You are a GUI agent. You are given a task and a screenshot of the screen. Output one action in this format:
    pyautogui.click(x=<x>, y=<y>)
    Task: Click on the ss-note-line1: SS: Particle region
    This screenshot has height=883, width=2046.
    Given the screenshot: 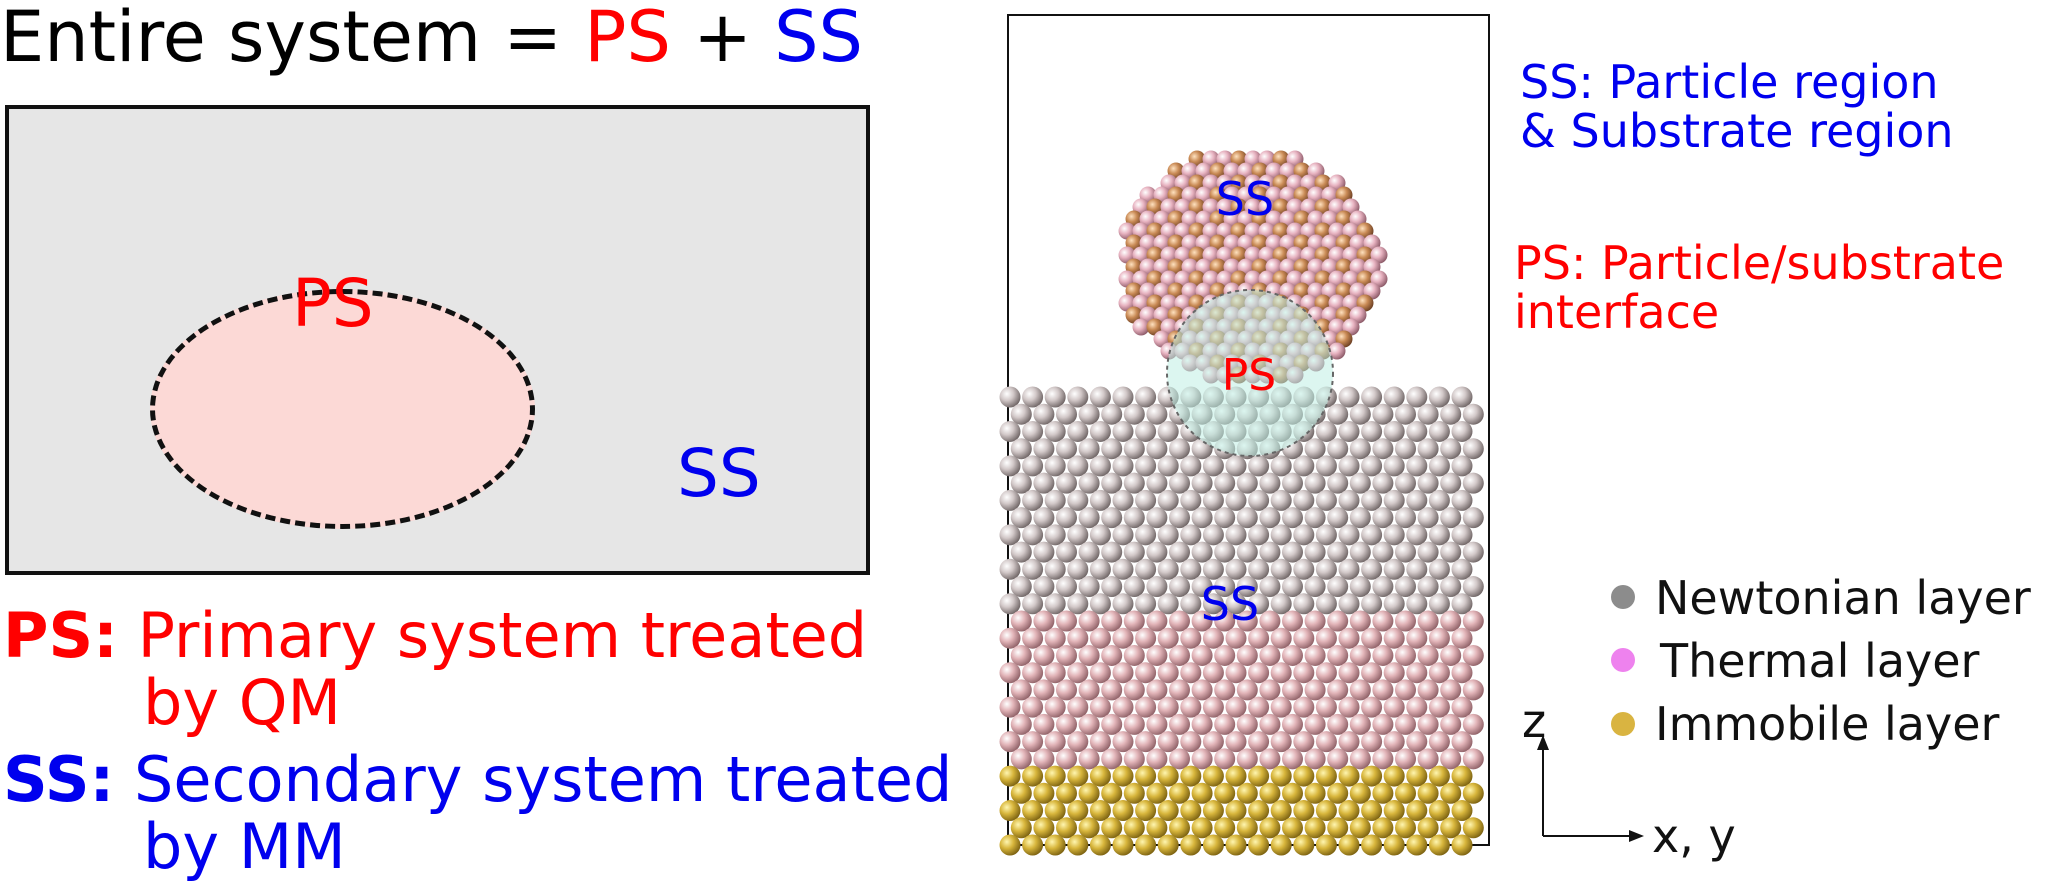 What is the action you would take?
    pyautogui.click(x=1729, y=82)
    